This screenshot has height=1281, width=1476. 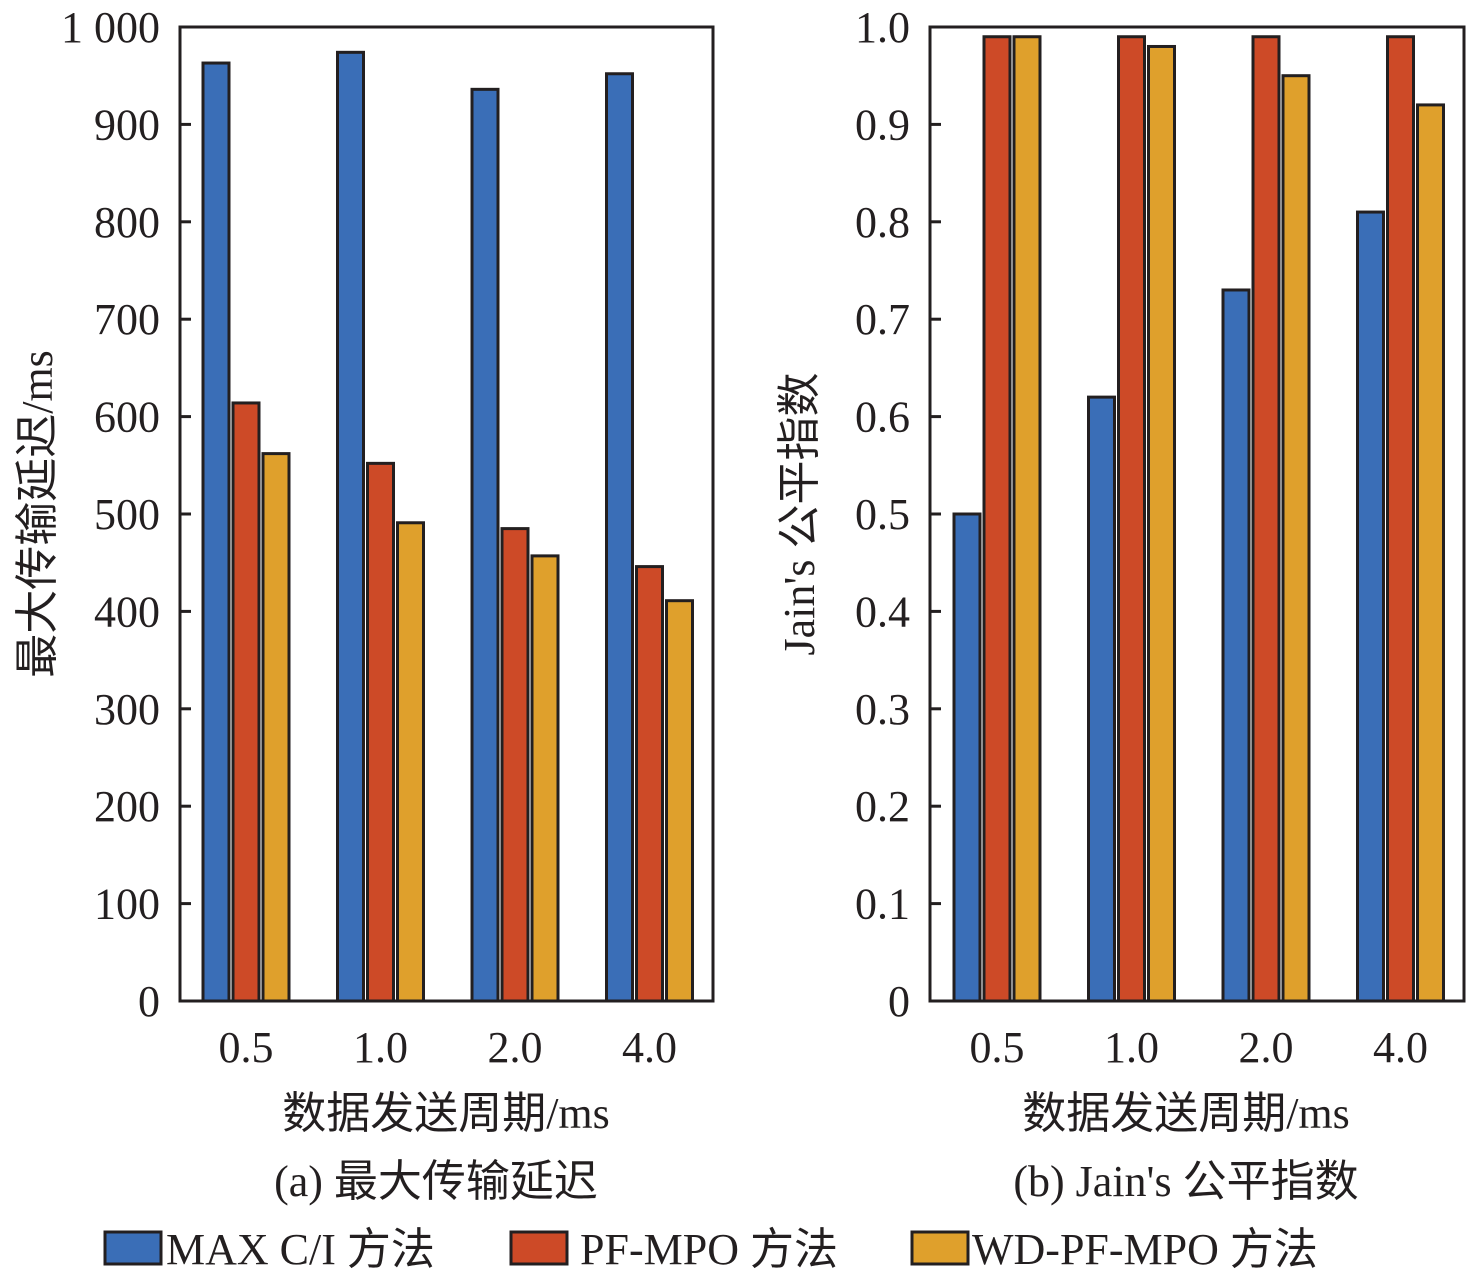 I want to click on legend: MAX C/I 方法 PF-MPO 方法 WD-PF-MPO 方法, so click(x=710, y=1249).